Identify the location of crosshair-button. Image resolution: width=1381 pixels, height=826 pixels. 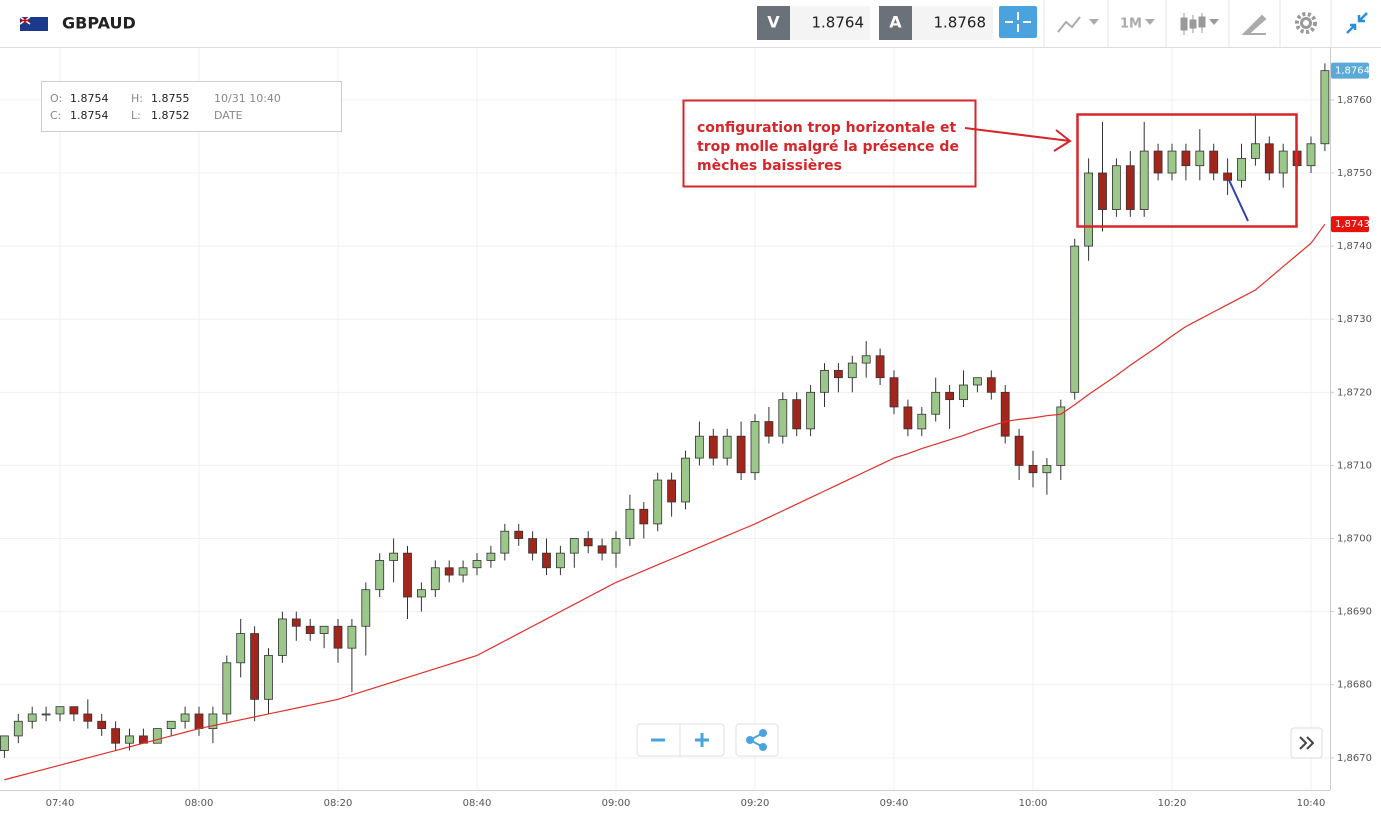
(1018, 22).